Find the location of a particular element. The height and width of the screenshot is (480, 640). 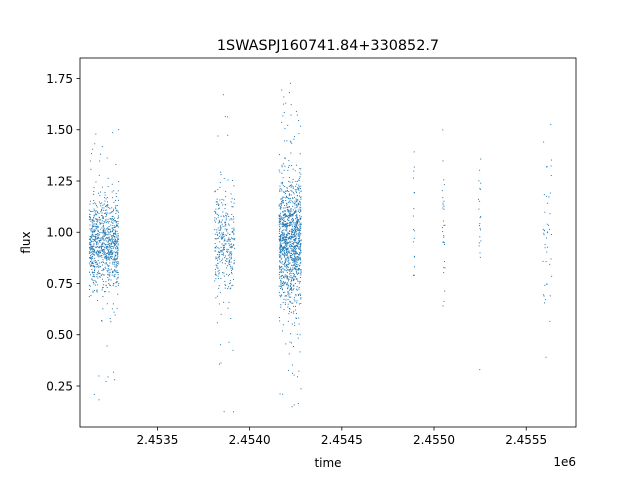

x-axis-label: time is located at coordinates (327, 463).